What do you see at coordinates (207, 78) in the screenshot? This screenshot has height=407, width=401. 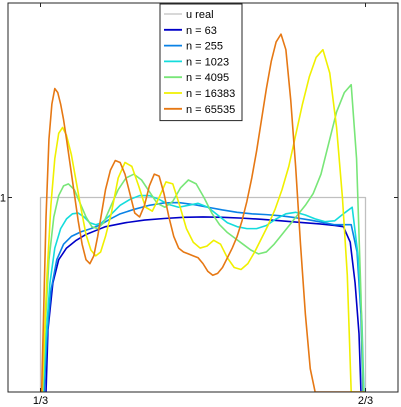 I see `legend-label: n = 4095` at bounding box center [207, 78].